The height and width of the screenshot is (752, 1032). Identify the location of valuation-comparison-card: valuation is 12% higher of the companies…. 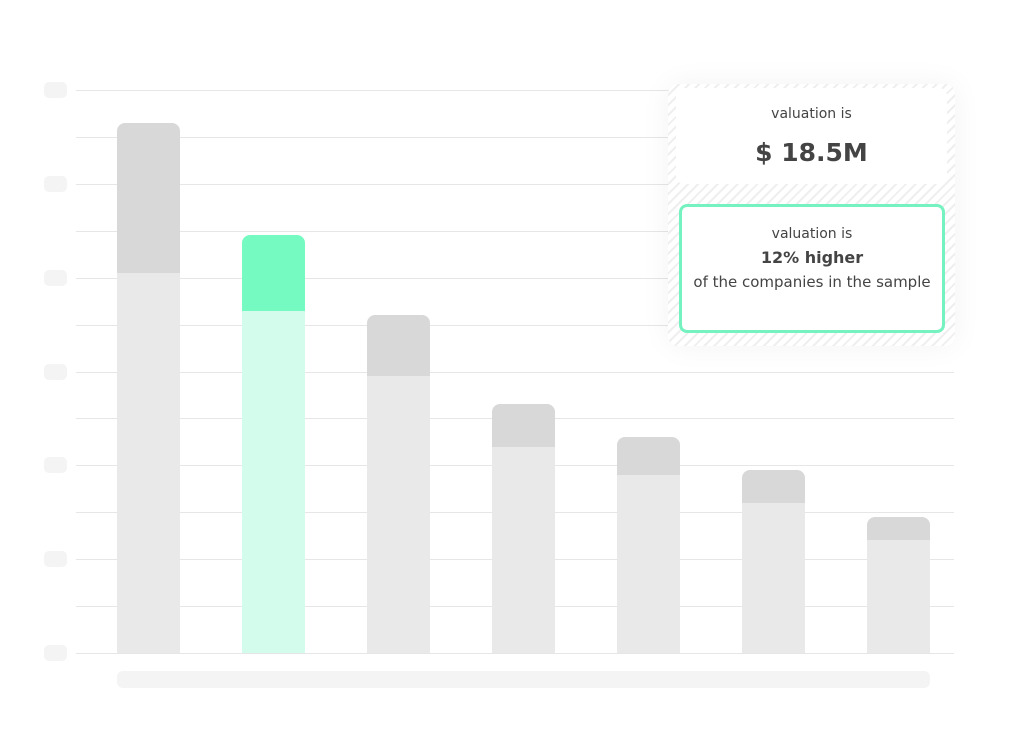
(812, 268).